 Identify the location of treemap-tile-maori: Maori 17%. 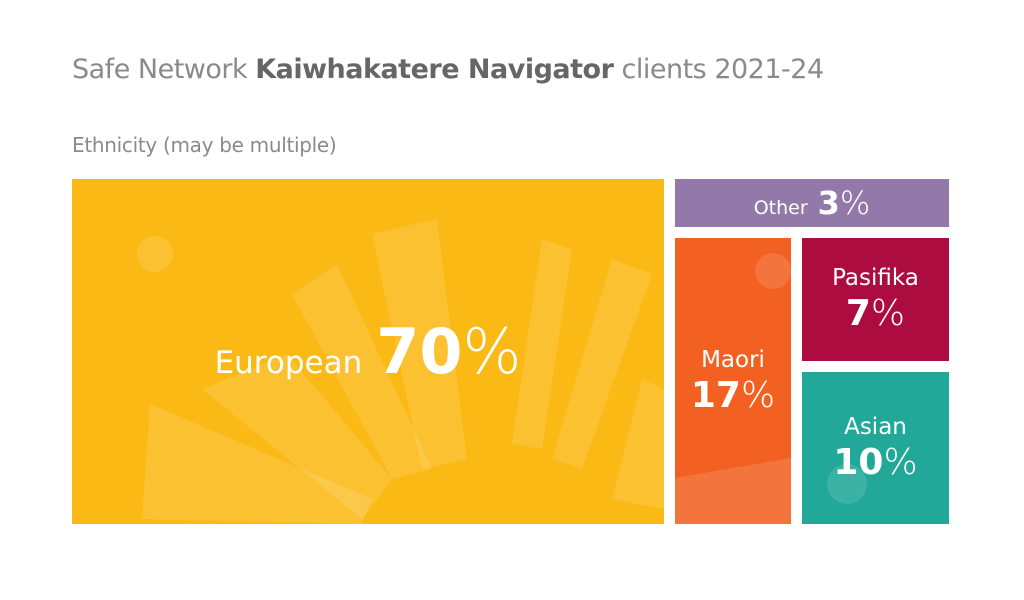
(733, 381).